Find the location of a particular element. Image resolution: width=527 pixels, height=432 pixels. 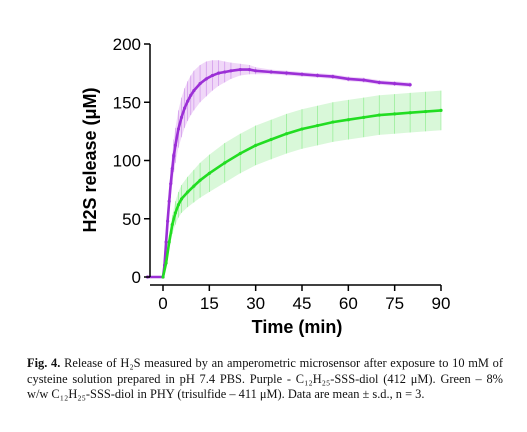

x-axis: 0 15 30 45 60 75 90 is located at coordinates (300, 298).